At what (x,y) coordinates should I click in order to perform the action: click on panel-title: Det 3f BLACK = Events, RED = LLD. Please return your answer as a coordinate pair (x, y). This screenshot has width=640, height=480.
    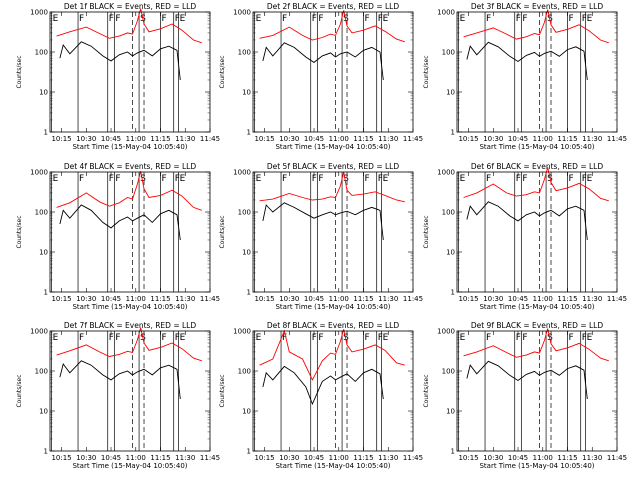
    Looking at the image, I should click on (537, 6).